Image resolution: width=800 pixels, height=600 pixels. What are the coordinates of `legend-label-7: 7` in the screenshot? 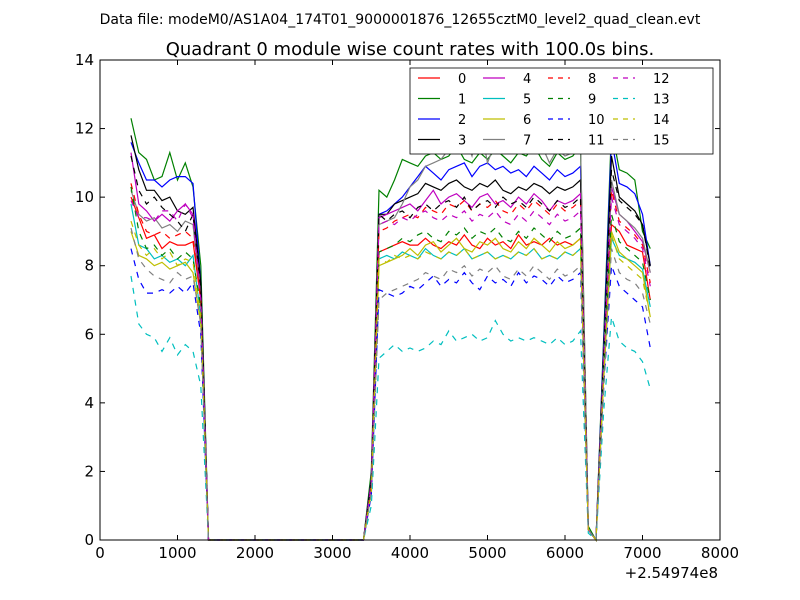 It's located at (527, 141).